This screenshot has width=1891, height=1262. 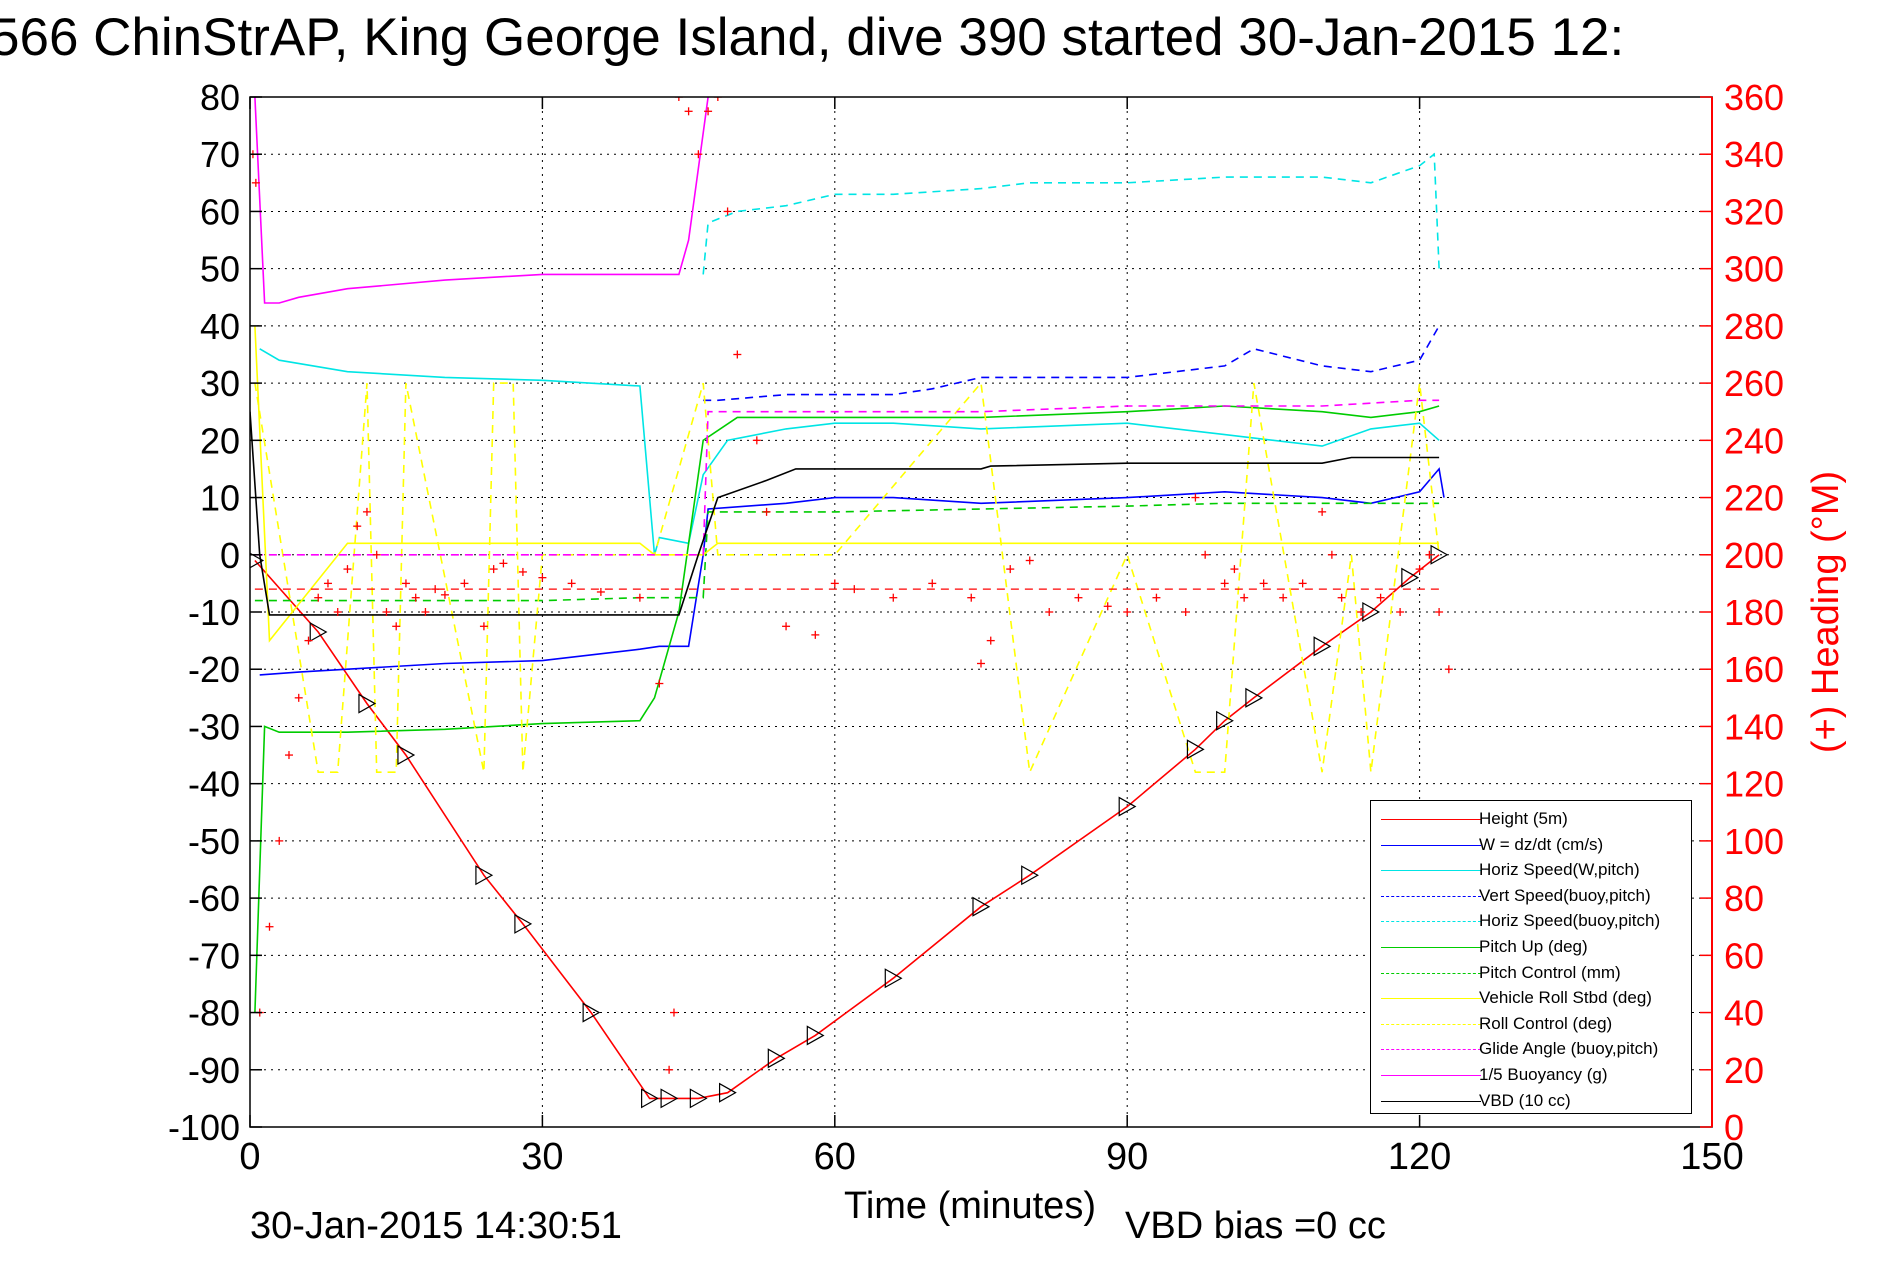 What do you see at coordinates (1754, 669) in the screenshot?
I see `y2-tick-label: 160` at bounding box center [1754, 669].